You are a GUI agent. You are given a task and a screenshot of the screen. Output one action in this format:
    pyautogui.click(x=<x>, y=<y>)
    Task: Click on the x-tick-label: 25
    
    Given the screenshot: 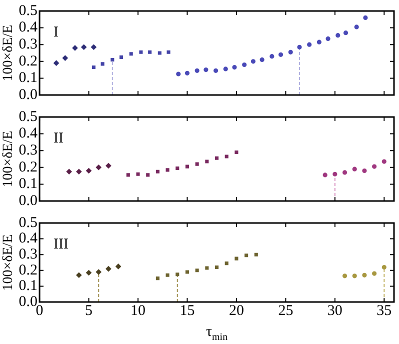 What is the action you would take?
    pyautogui.click(x=286, y=310)
    